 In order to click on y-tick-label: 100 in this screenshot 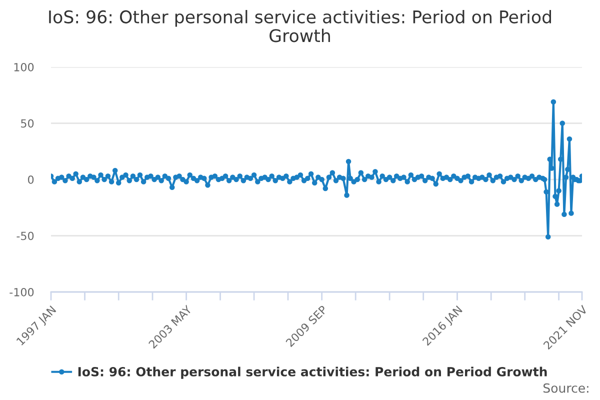, I will do `click(24, 67)`.